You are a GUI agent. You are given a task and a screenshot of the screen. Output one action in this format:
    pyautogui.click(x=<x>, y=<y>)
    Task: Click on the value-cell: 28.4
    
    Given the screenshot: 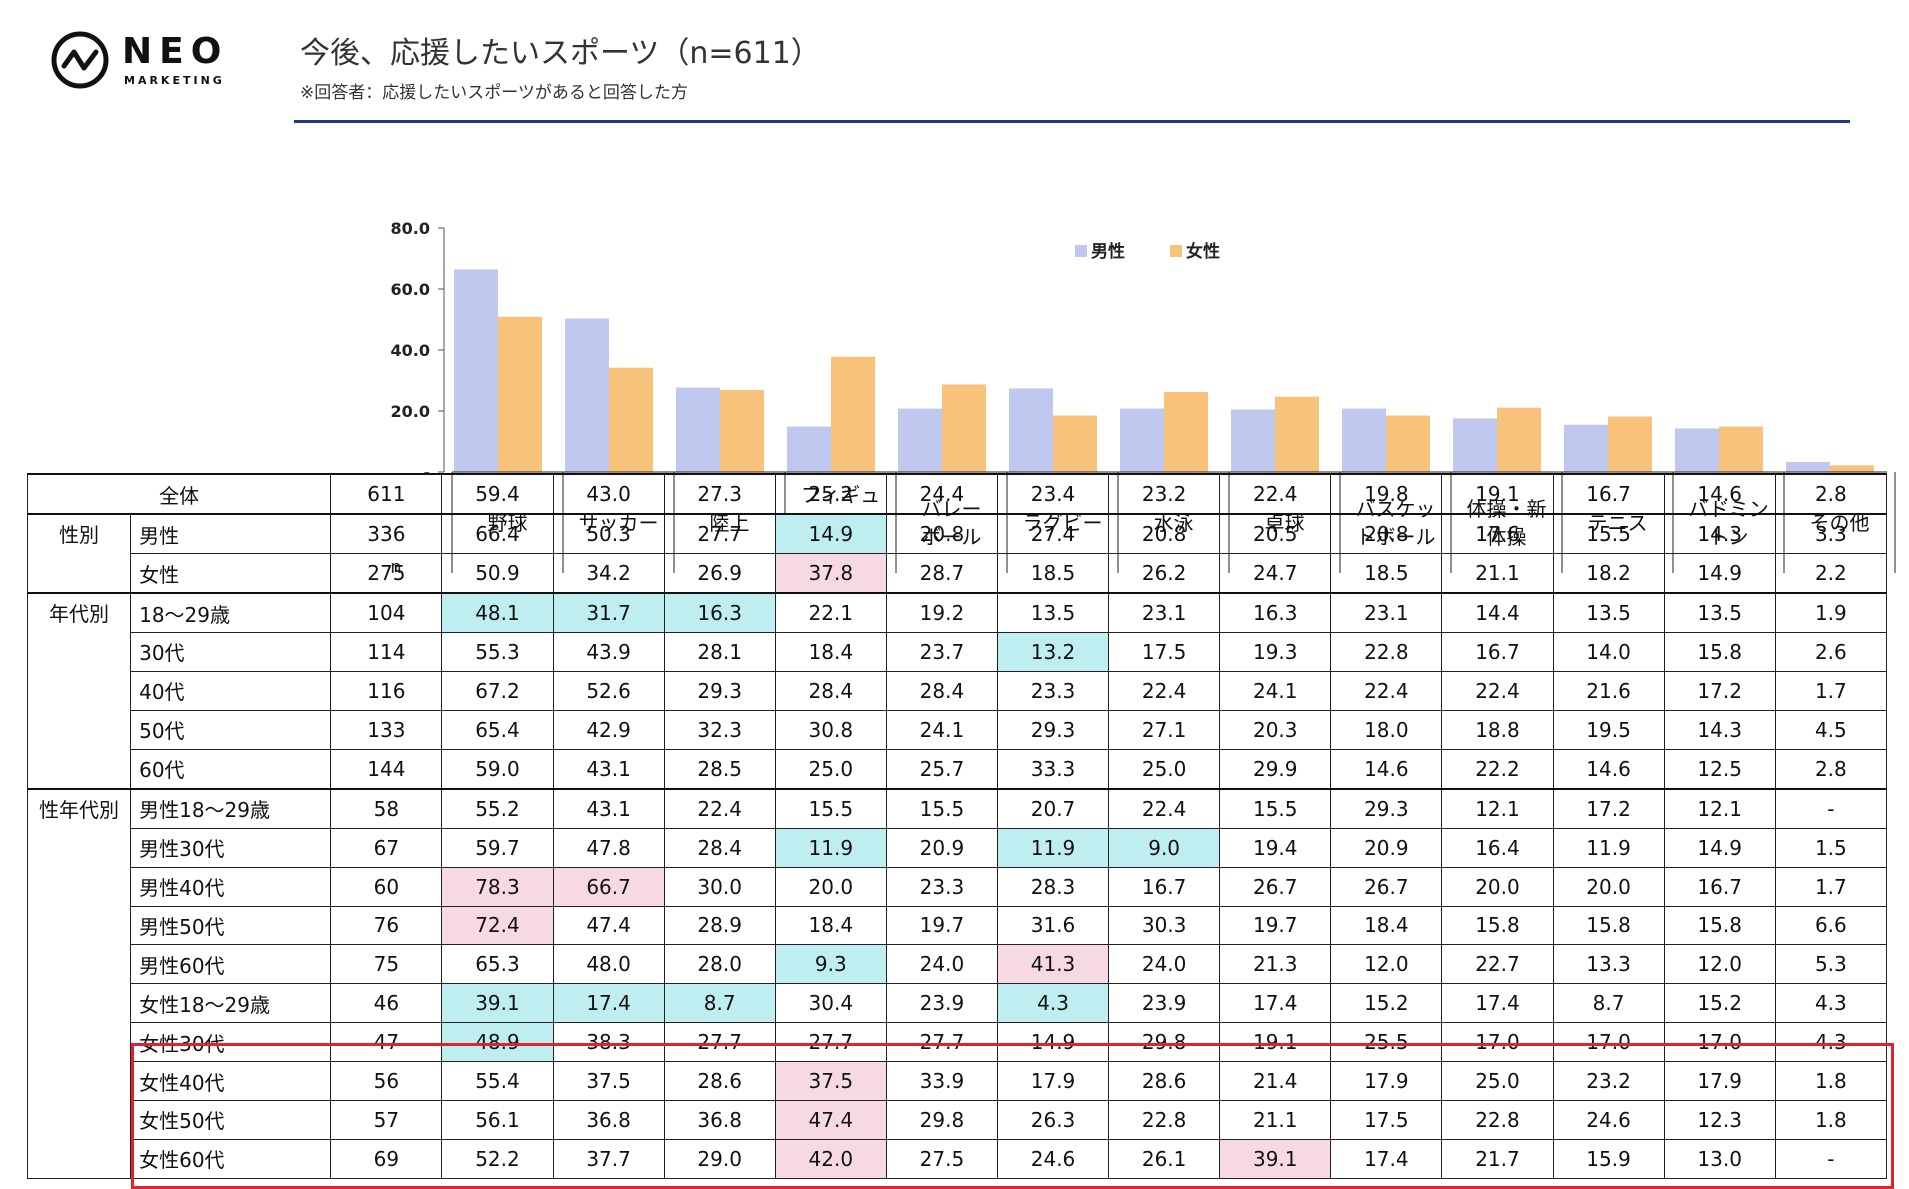 What is the action you would take?
    pyautogui.click(x=830, y=690)
    